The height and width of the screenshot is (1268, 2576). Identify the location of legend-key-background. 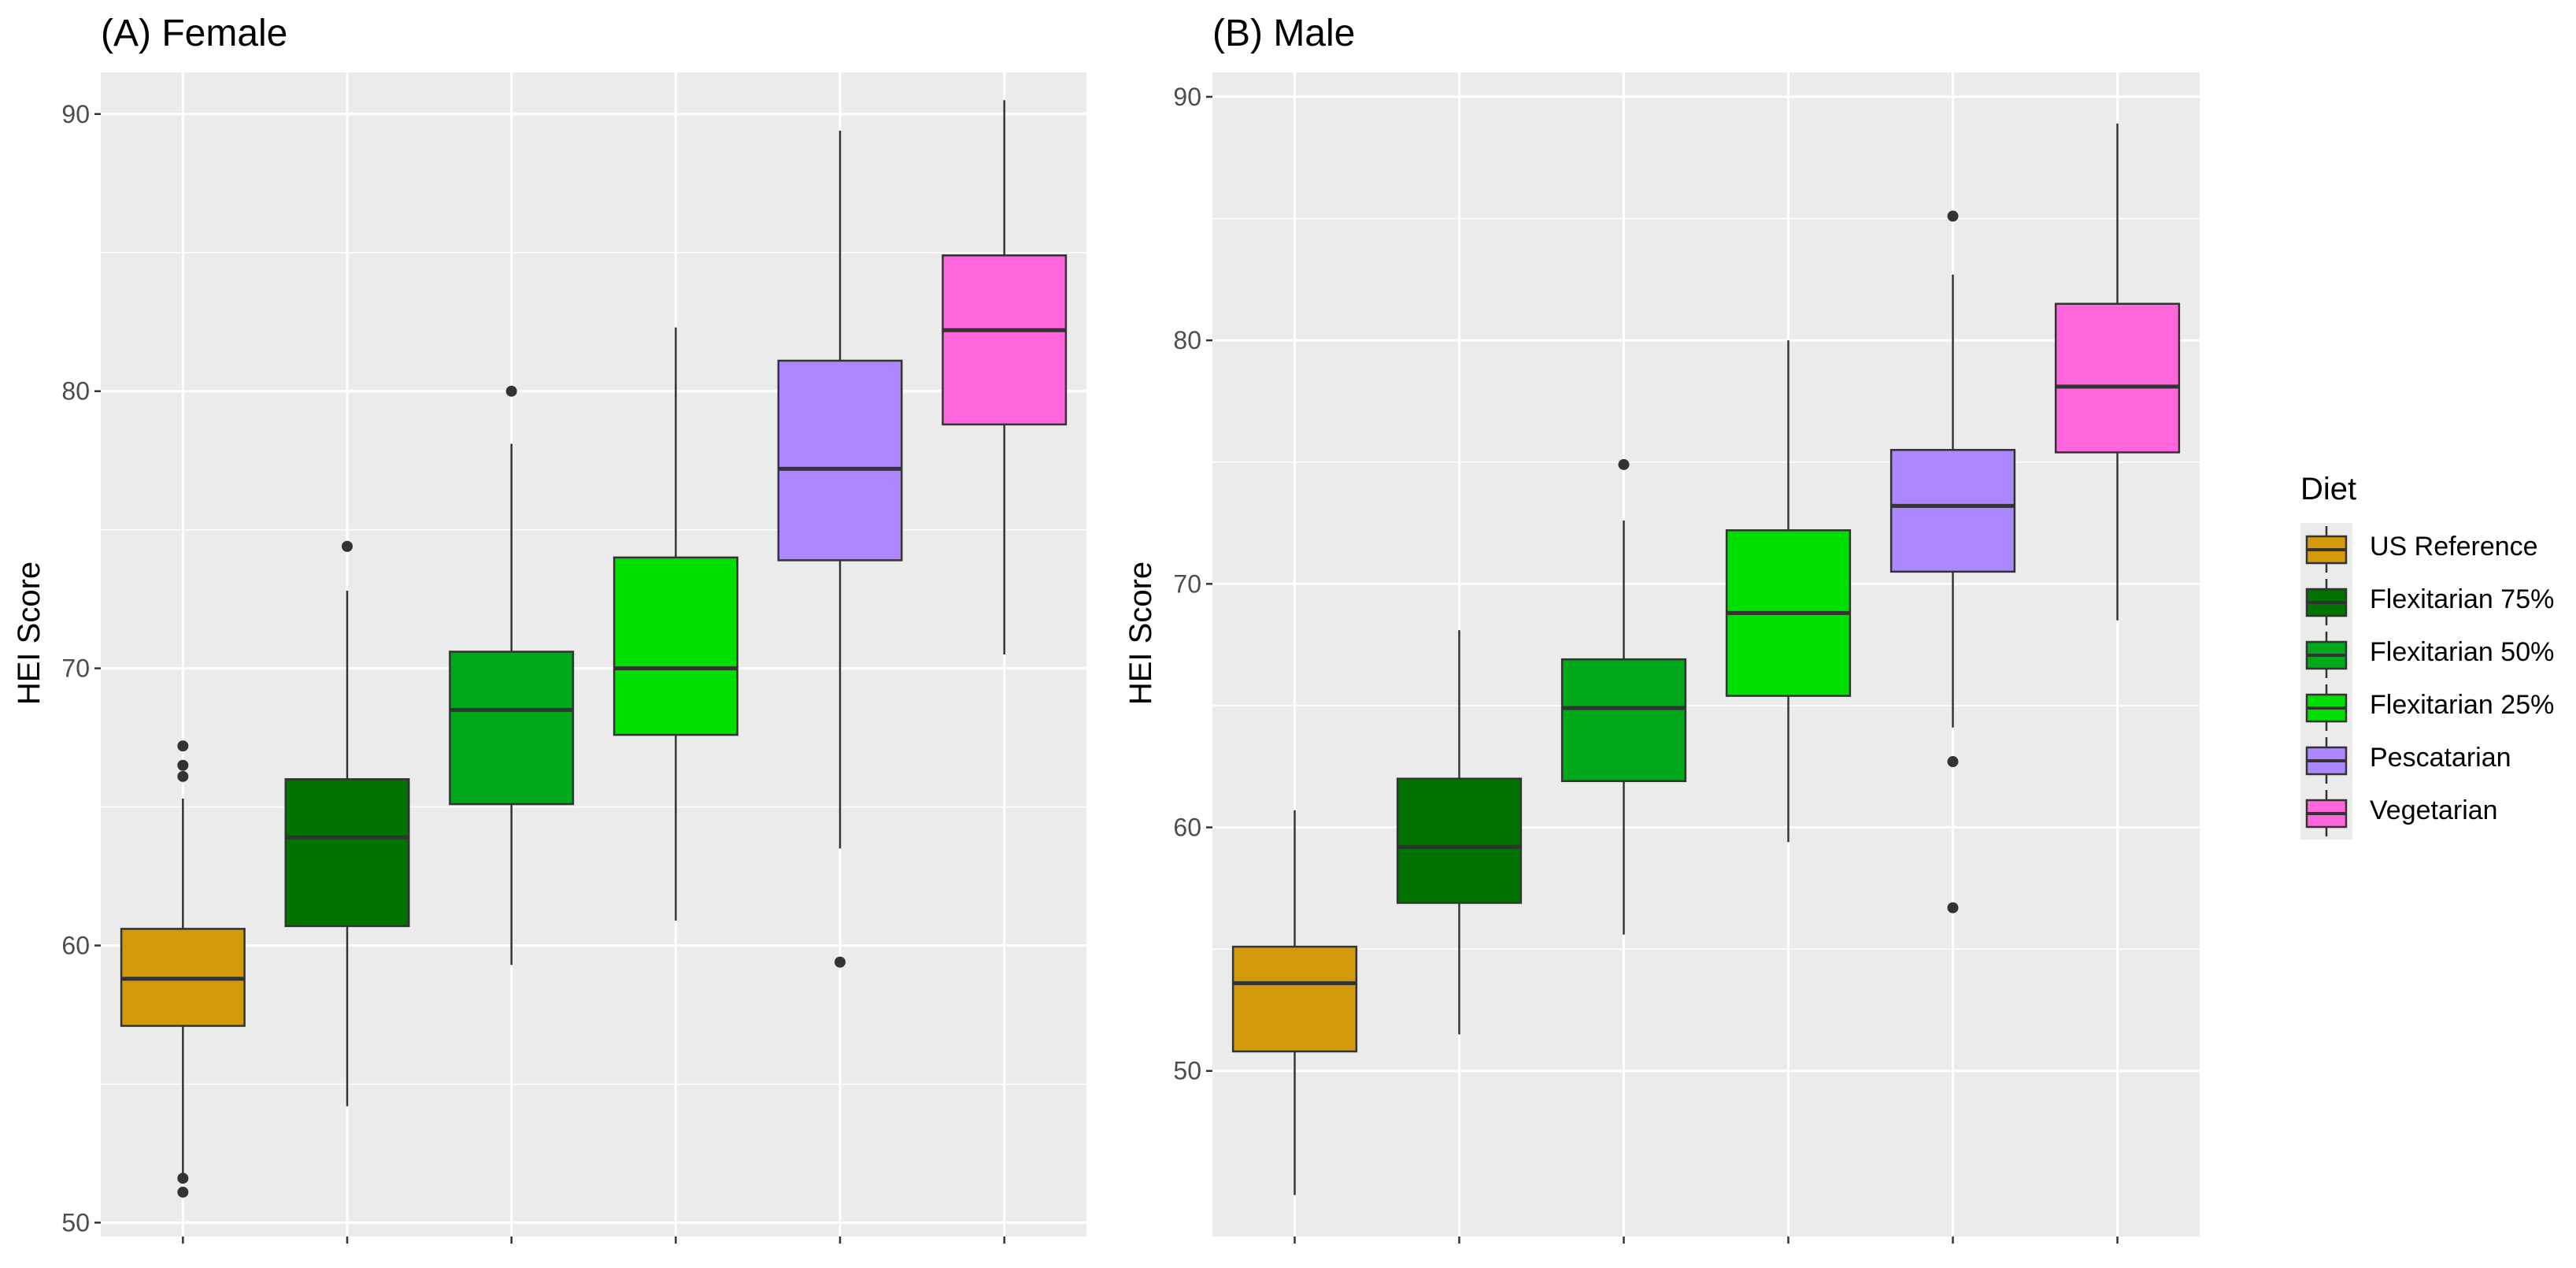
(2326, 681).